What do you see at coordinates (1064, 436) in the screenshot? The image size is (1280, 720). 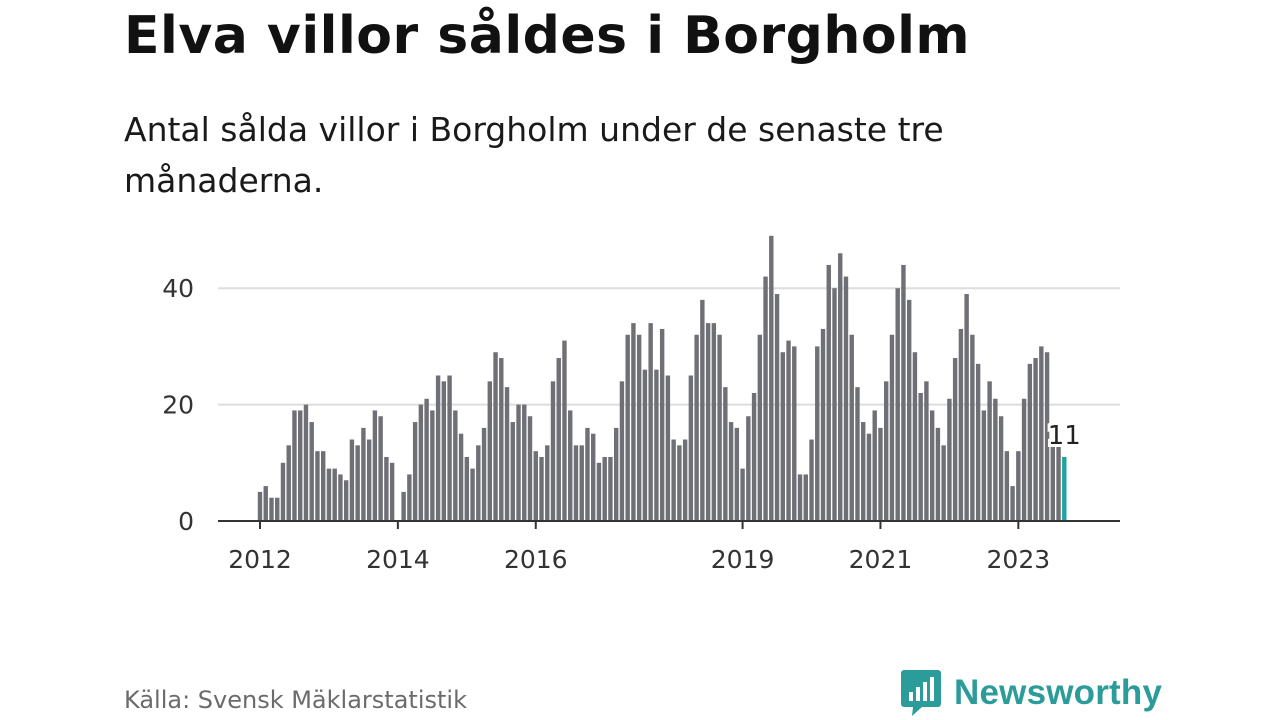 I see `annotation-label: 11` at bounding box center [1064, 436].